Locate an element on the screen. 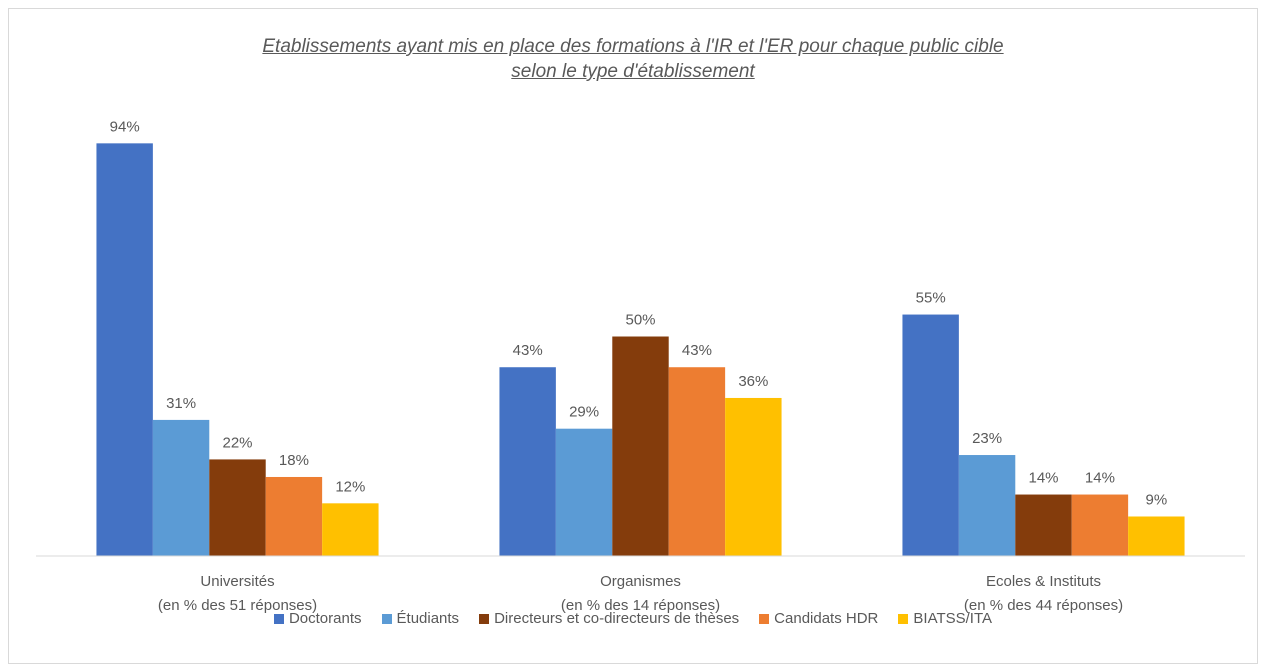  x-tick-label: Organismes (en % des 14 réponses) is located at coordinates (640, 593).